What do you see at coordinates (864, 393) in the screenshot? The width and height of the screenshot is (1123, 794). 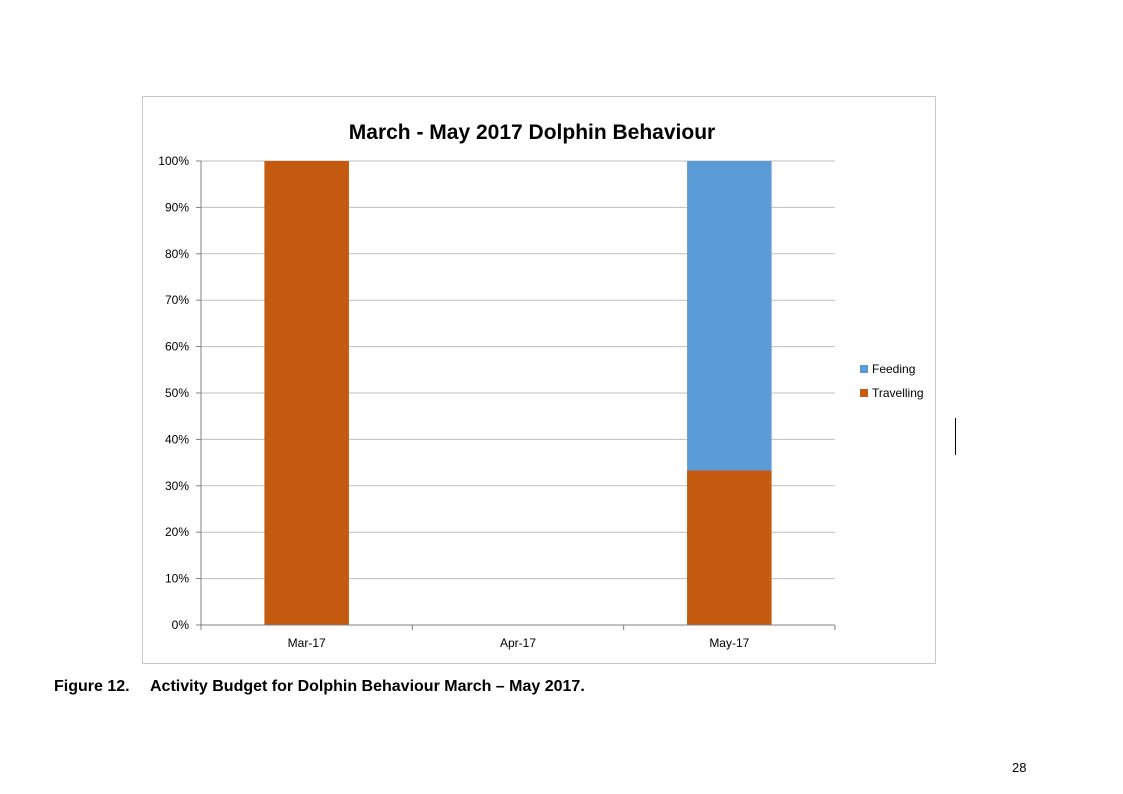 I see `legend-swatch-travelling` at bounding box center [864, 393].